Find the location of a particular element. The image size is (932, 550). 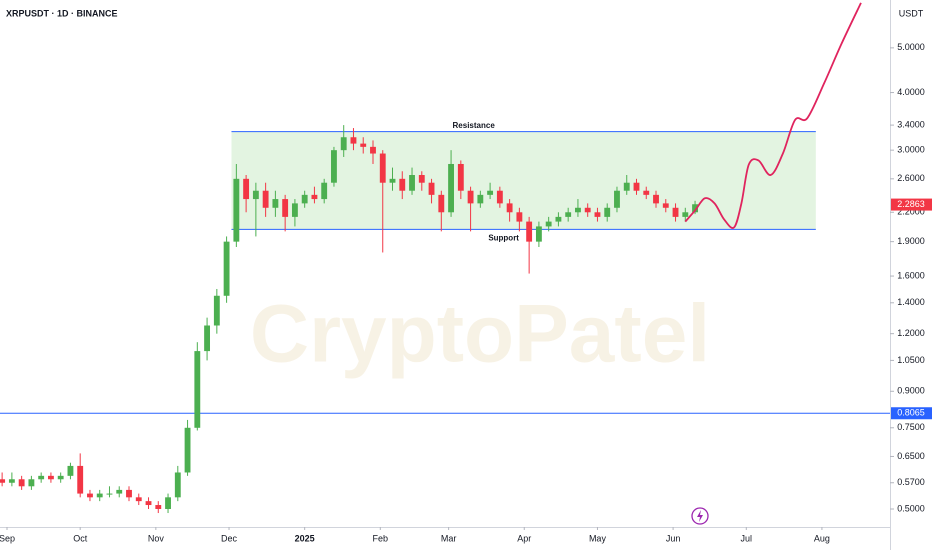

y-tick-label: 0.5700 is located at coordinates (911, 482).